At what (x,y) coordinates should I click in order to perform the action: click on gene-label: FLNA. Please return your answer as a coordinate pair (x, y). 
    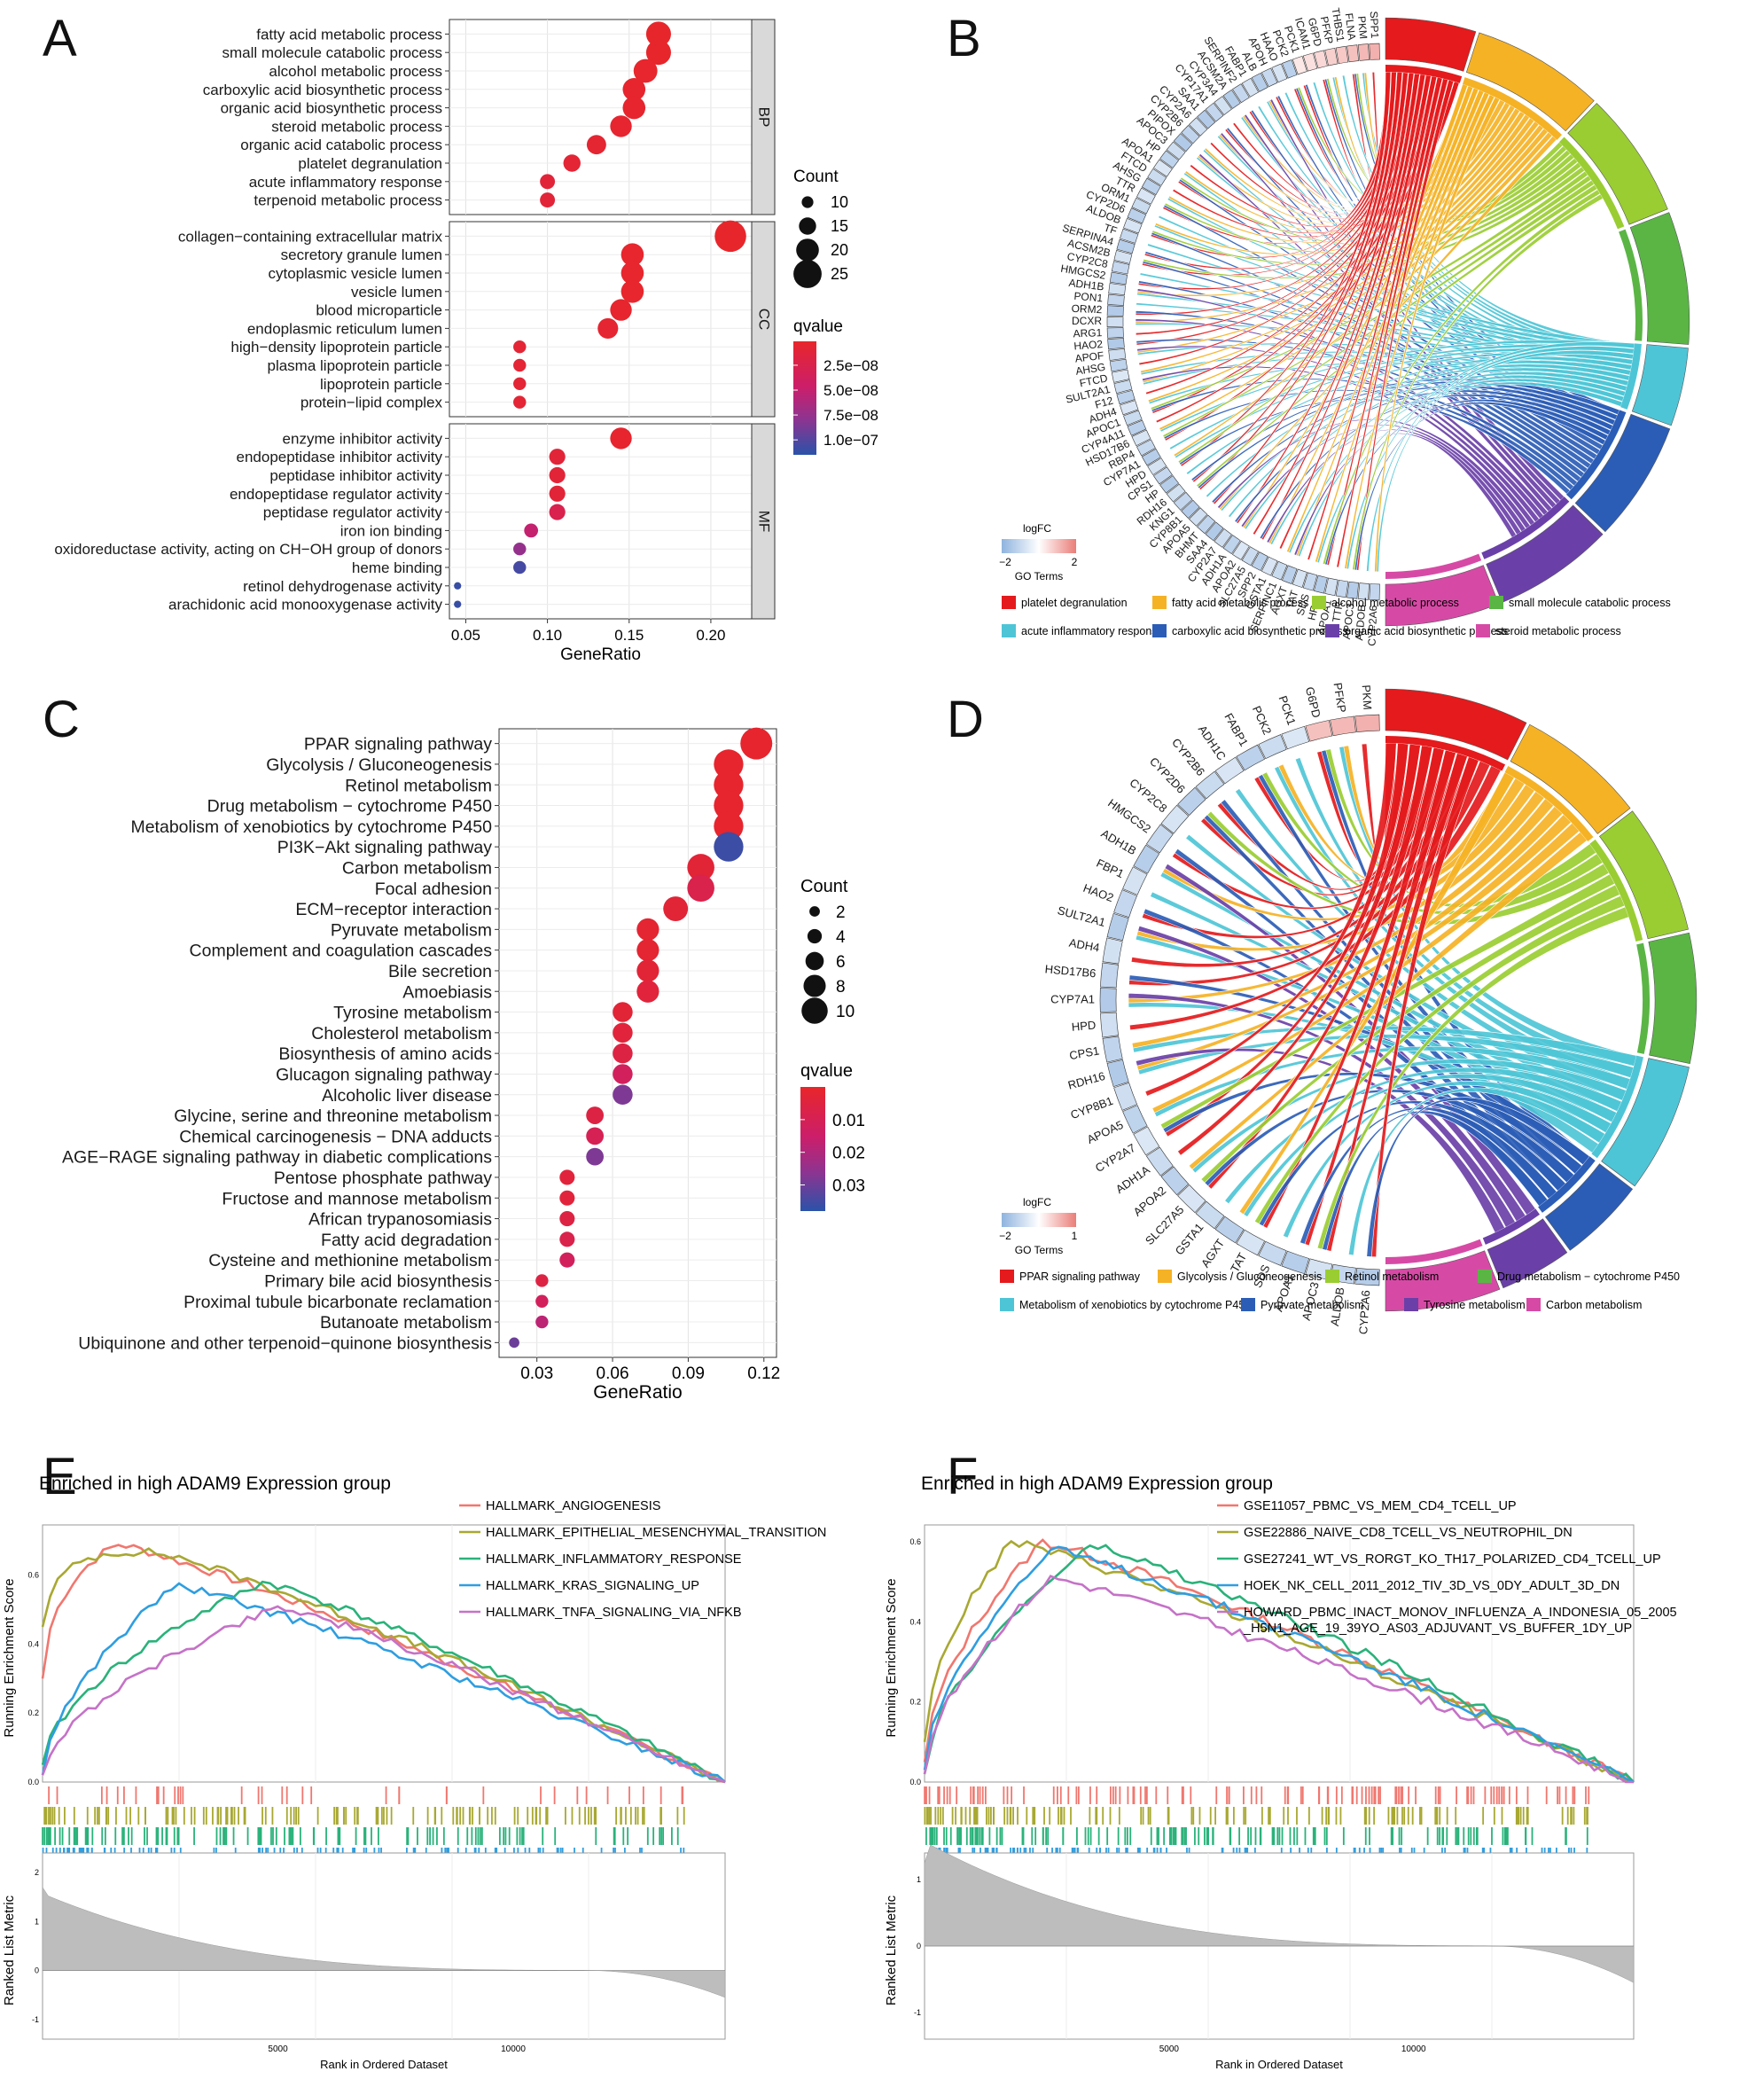
    Looking at the image, I should click on (1351, 26).